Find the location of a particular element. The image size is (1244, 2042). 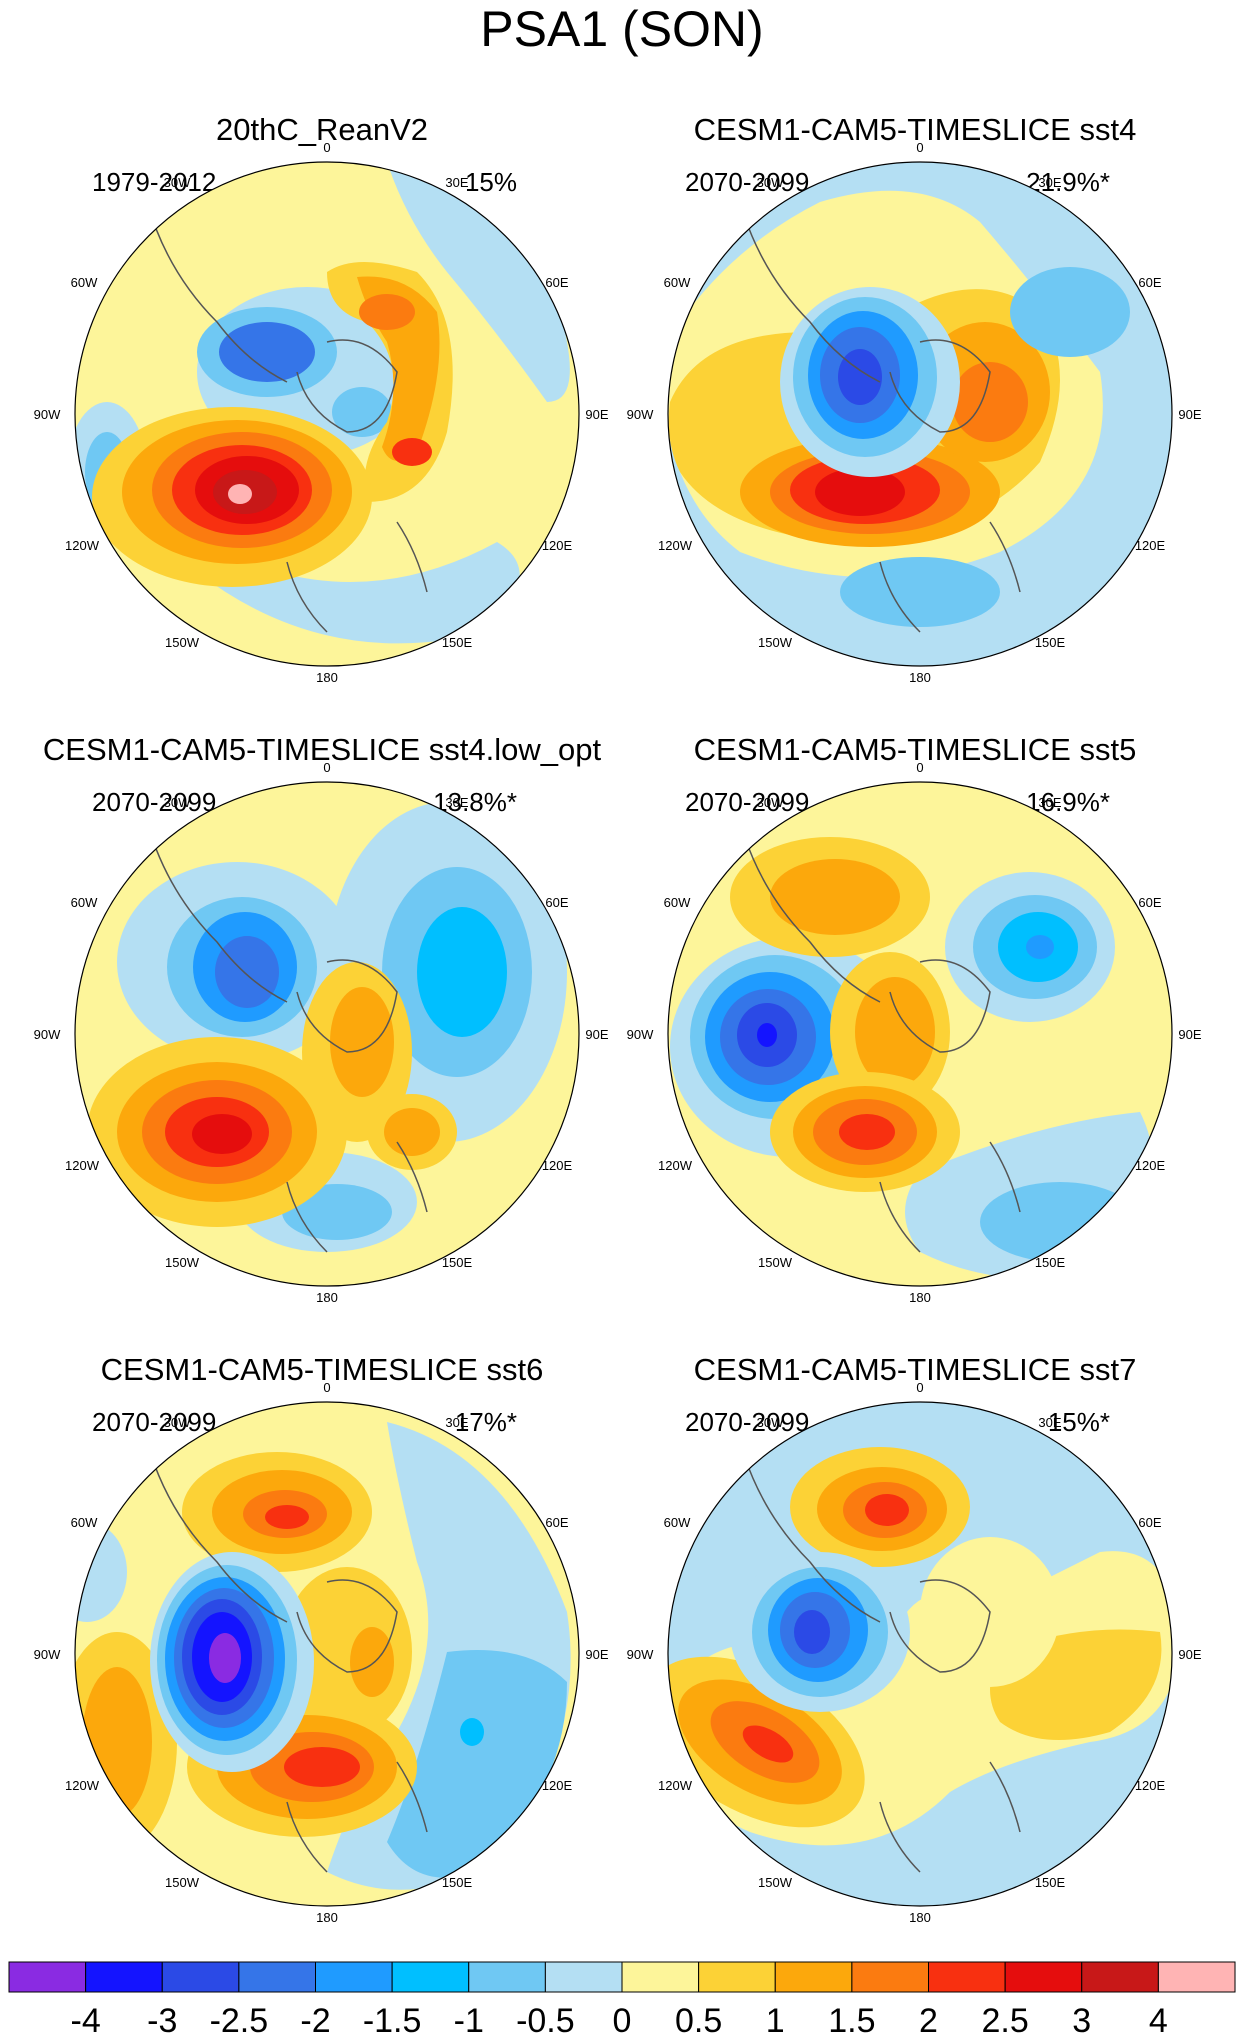

colorbar-label: 2.5 is located at coordinates (1004, 2021).